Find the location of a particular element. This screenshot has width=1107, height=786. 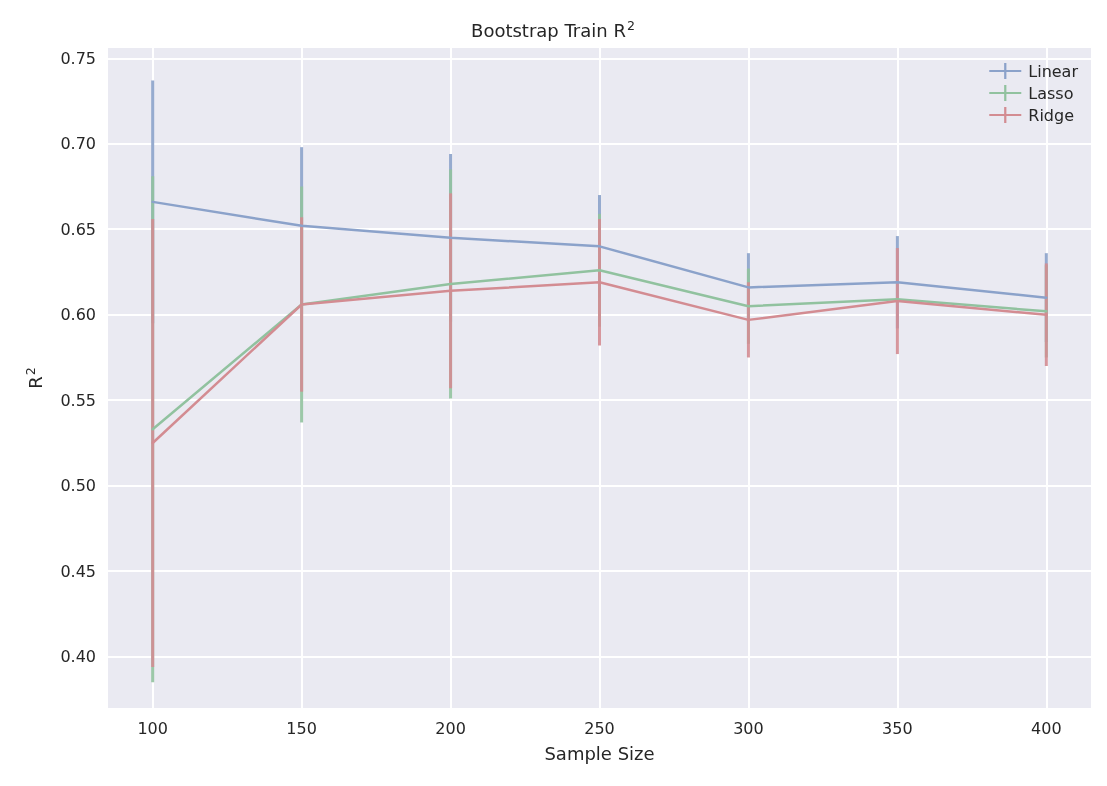

y-tick-label: 0.55 is located at coordinates (78, 400).